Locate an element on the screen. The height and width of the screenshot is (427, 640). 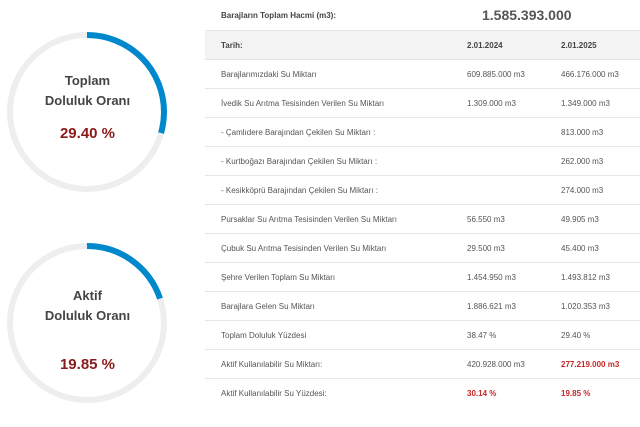
row-value-2025: 45.400 m3 is located at coordinates (600, 248).